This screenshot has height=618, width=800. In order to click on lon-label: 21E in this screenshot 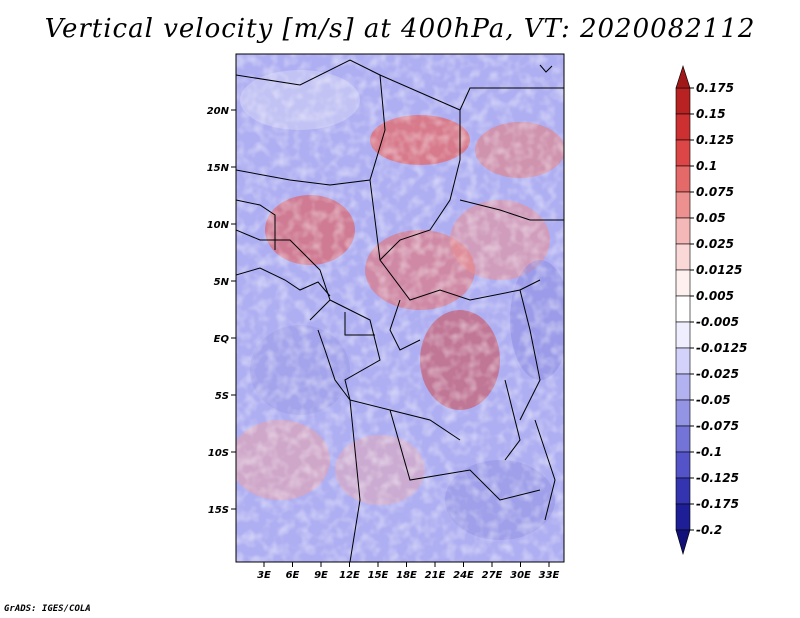, I will do `click(435, 575)`.